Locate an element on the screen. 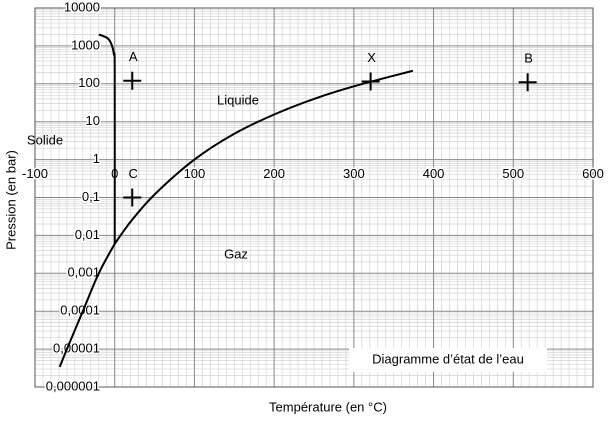  y-tick-label: 100 is located at coordinates (89, 82).